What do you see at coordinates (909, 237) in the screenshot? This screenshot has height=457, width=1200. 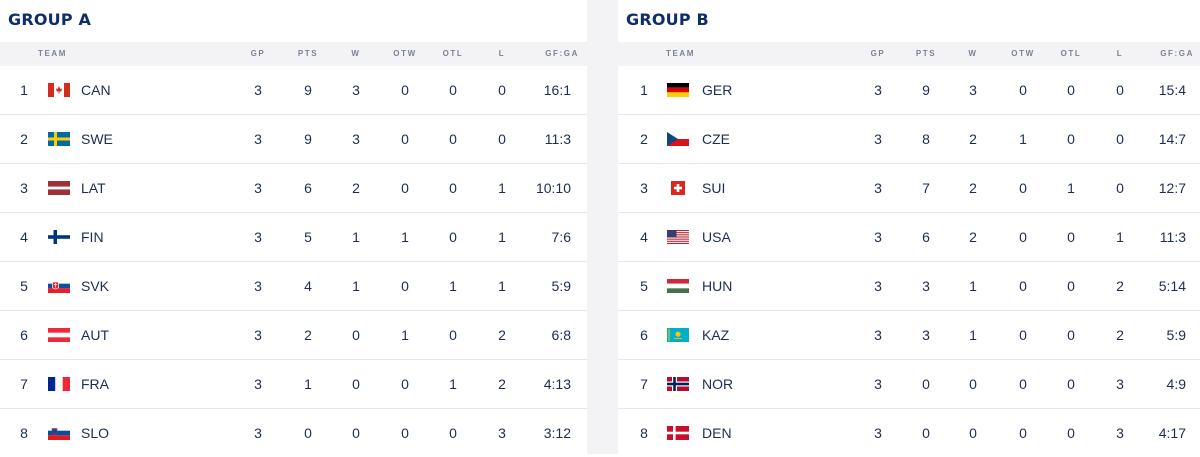 I see `table-row: 4 USA 3 6 2 0 0 1 11:3` at bounding box center [909, 237].